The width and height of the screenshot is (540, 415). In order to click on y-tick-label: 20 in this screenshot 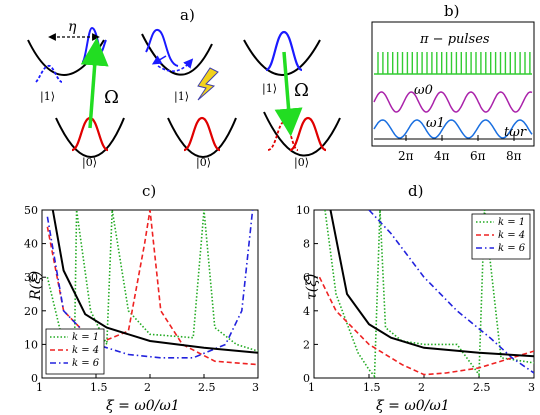, I will do `click(31, 311)`.